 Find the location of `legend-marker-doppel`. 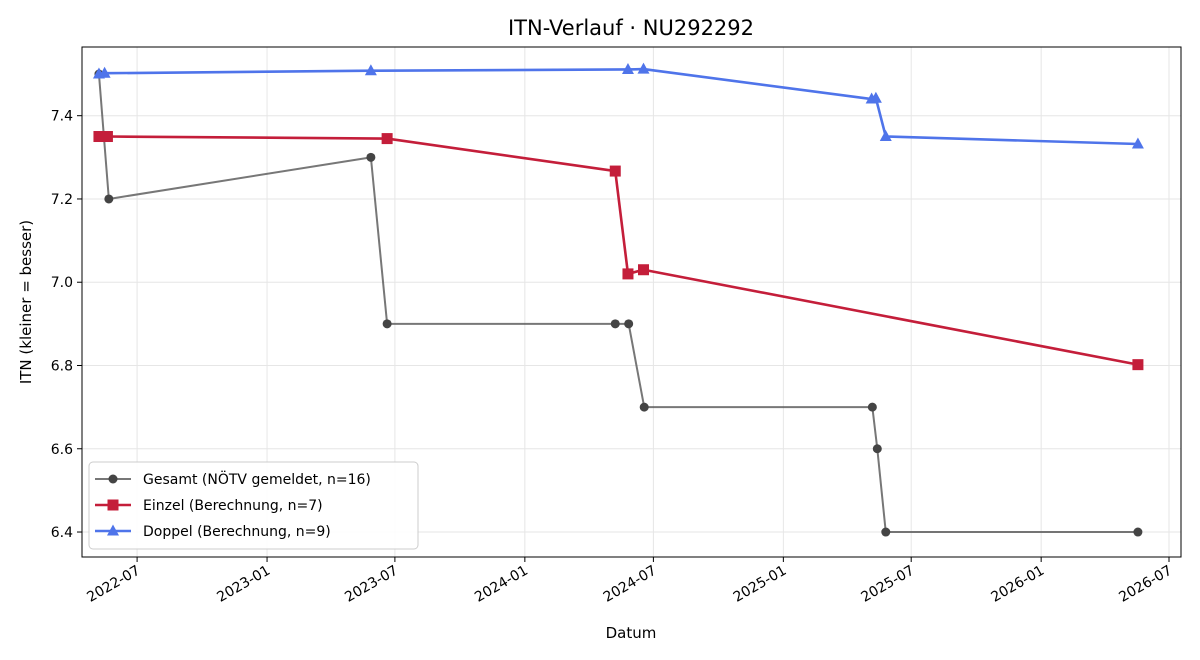

legend-marker-doppel is located at coordinates (113, 530).